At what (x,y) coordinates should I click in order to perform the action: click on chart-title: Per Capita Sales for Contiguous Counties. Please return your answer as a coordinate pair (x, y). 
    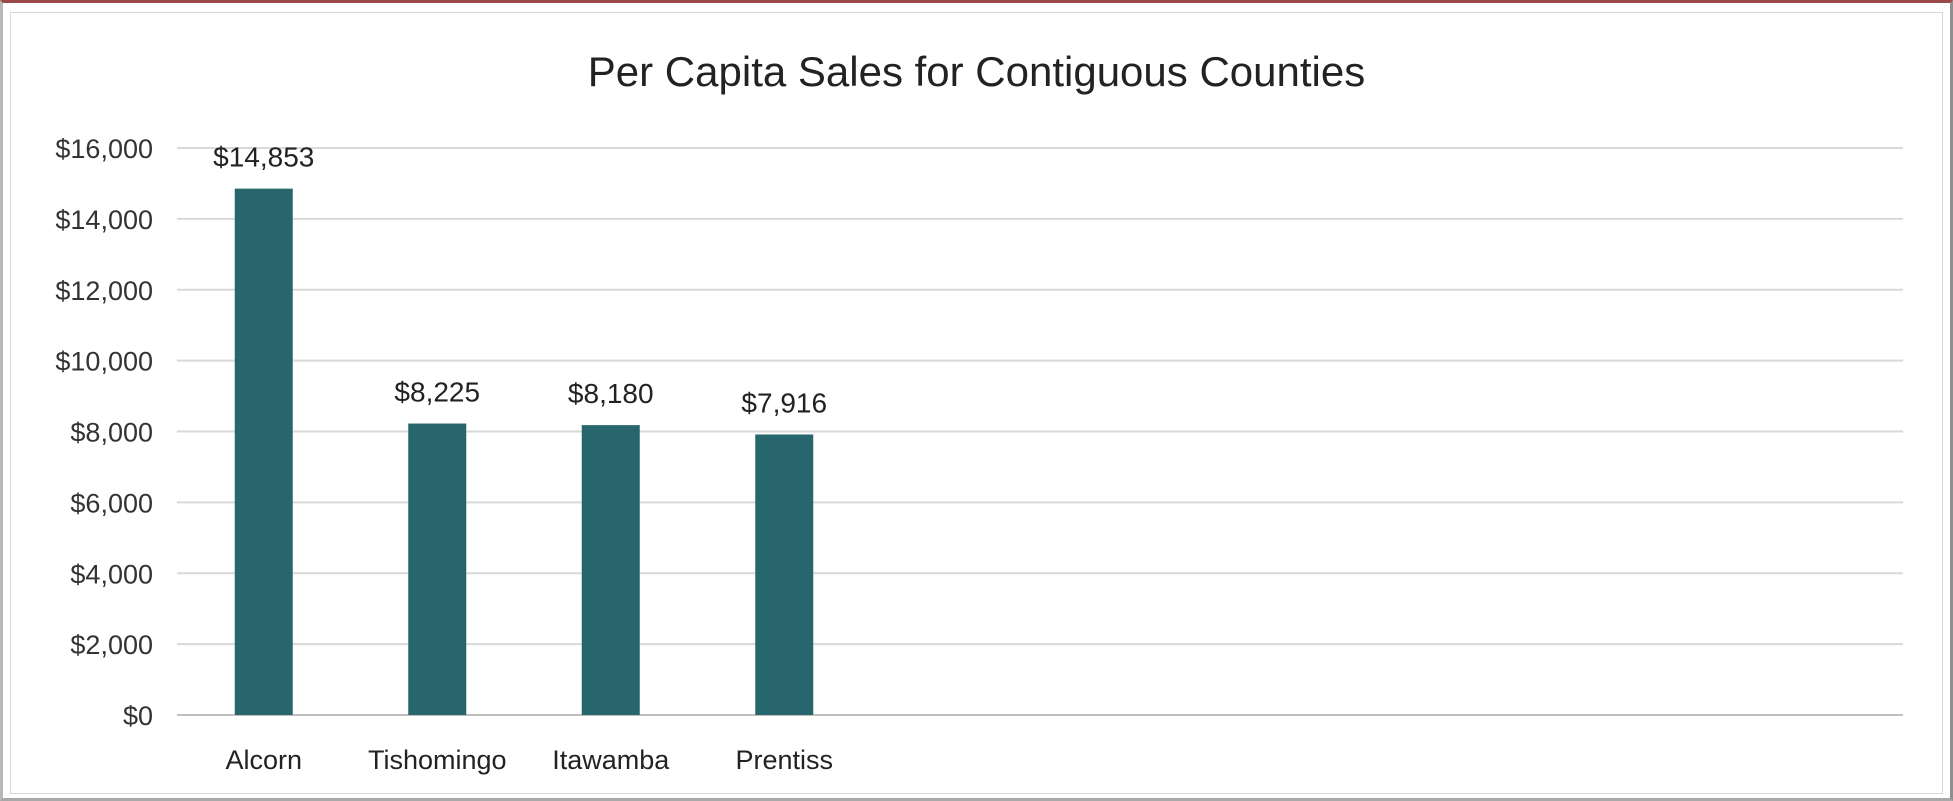
    Looking at the image, I should click on (976, 71).